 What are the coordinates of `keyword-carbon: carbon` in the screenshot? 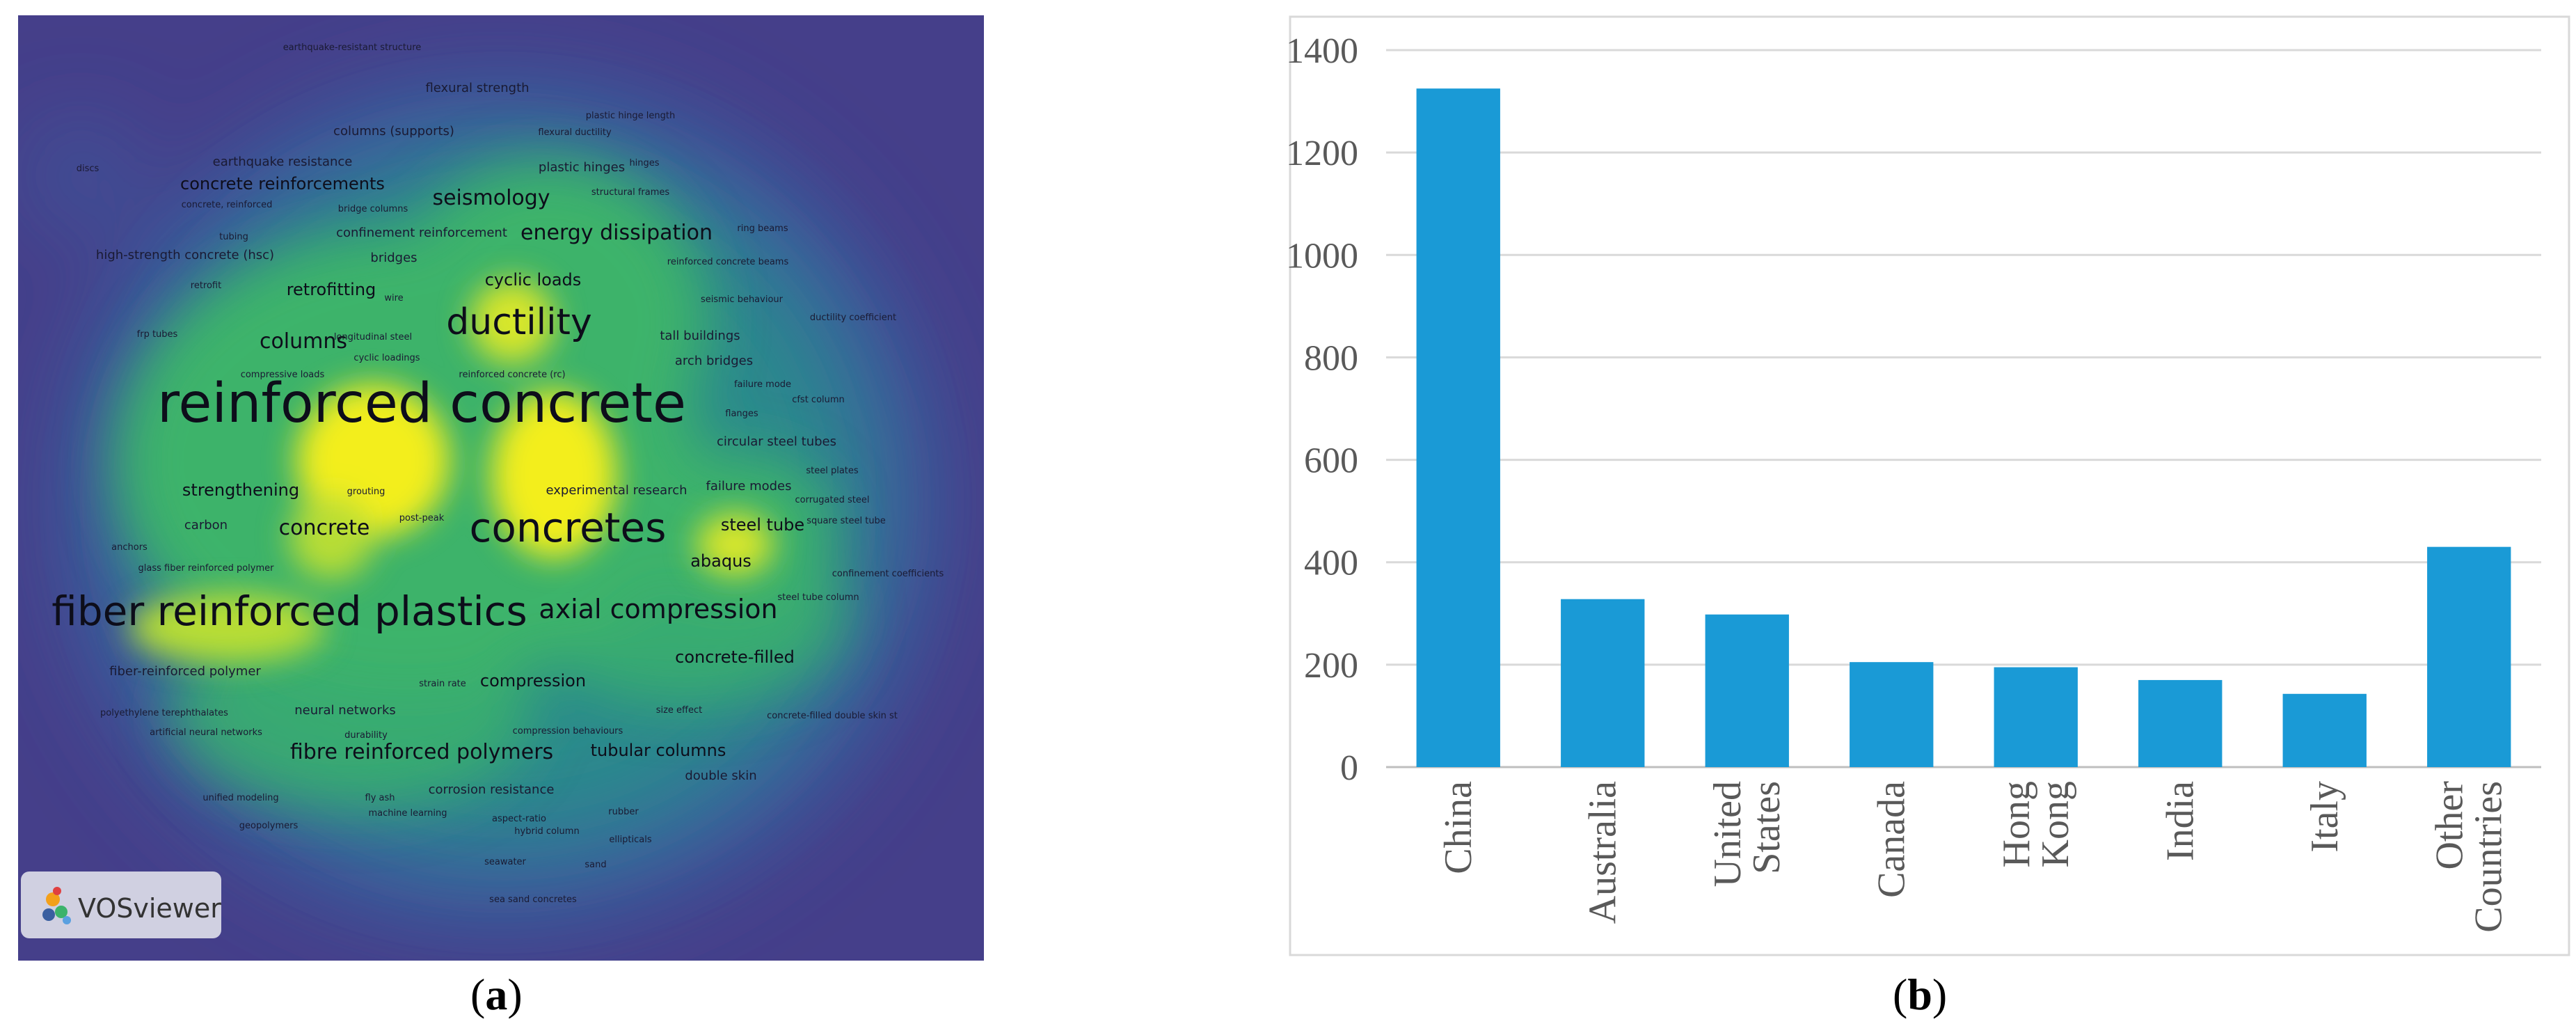 It's located at (206, 525).